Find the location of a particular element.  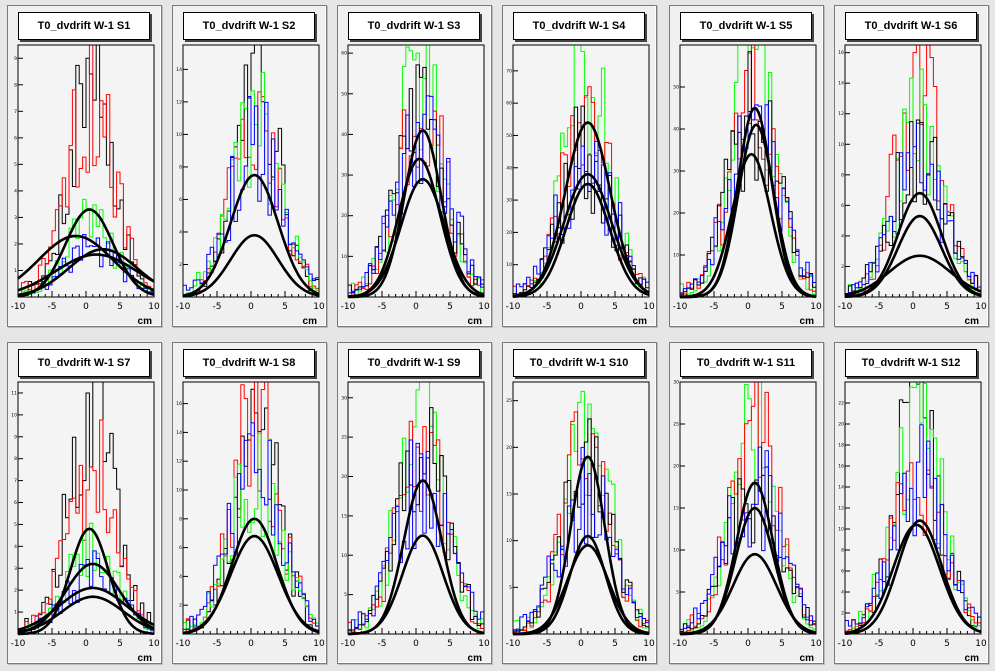

y-tick-label: 40 is located at coordinates (509, 168).